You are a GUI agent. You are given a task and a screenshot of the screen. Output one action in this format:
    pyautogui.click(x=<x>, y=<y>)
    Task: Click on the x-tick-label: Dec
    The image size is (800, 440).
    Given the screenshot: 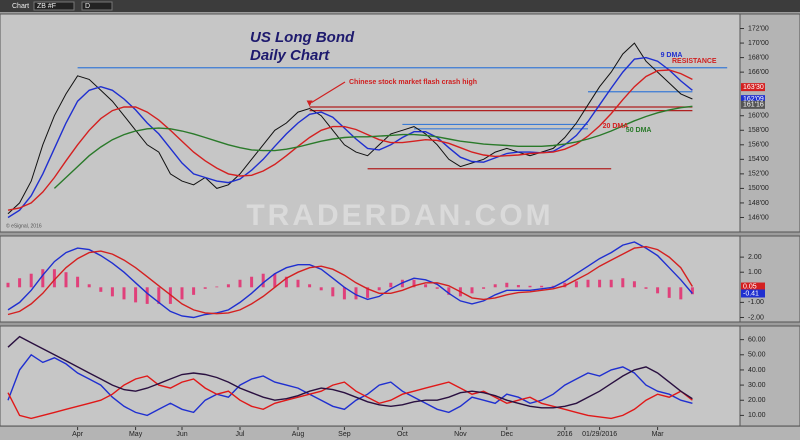 What is the action you would take?
    pyautogui.click(x=507, y=434)
    